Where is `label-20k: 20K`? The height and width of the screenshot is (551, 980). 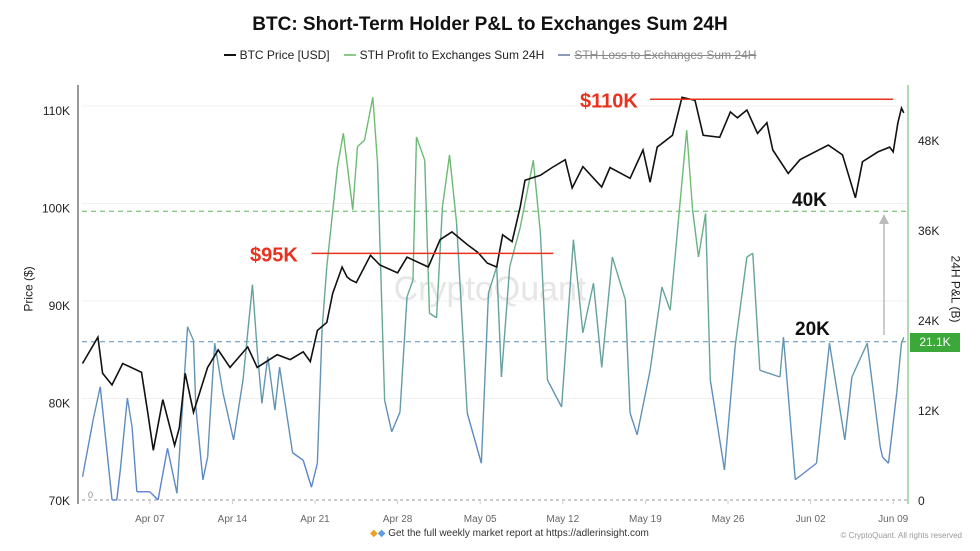 label-20k: 20K is located at coordinates (812, 329).